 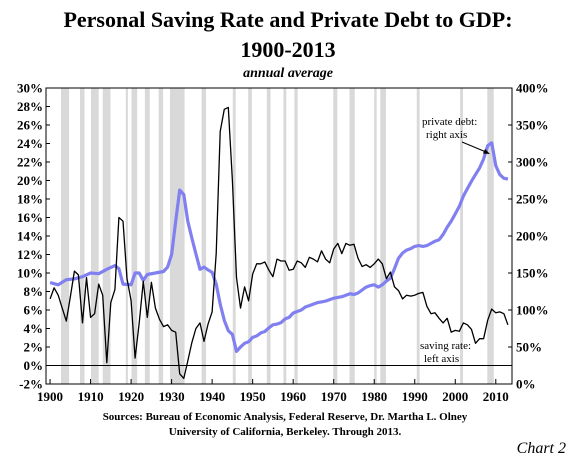 What do you see at coordinates (532, 125) in the screenshot?
I see `right-tick-label-7: 350%` at bounding box center [532, 125].